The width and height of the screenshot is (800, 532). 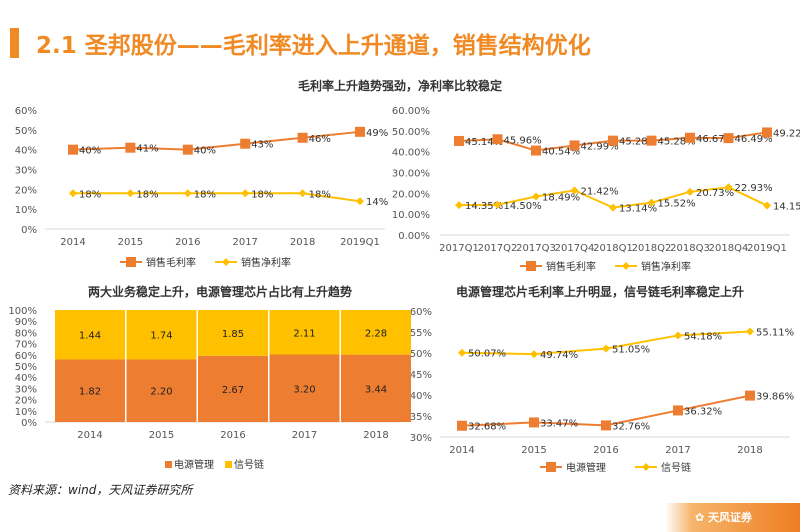 I want to click on chart3-y-tick: 30%, so click(x=26, y=389).